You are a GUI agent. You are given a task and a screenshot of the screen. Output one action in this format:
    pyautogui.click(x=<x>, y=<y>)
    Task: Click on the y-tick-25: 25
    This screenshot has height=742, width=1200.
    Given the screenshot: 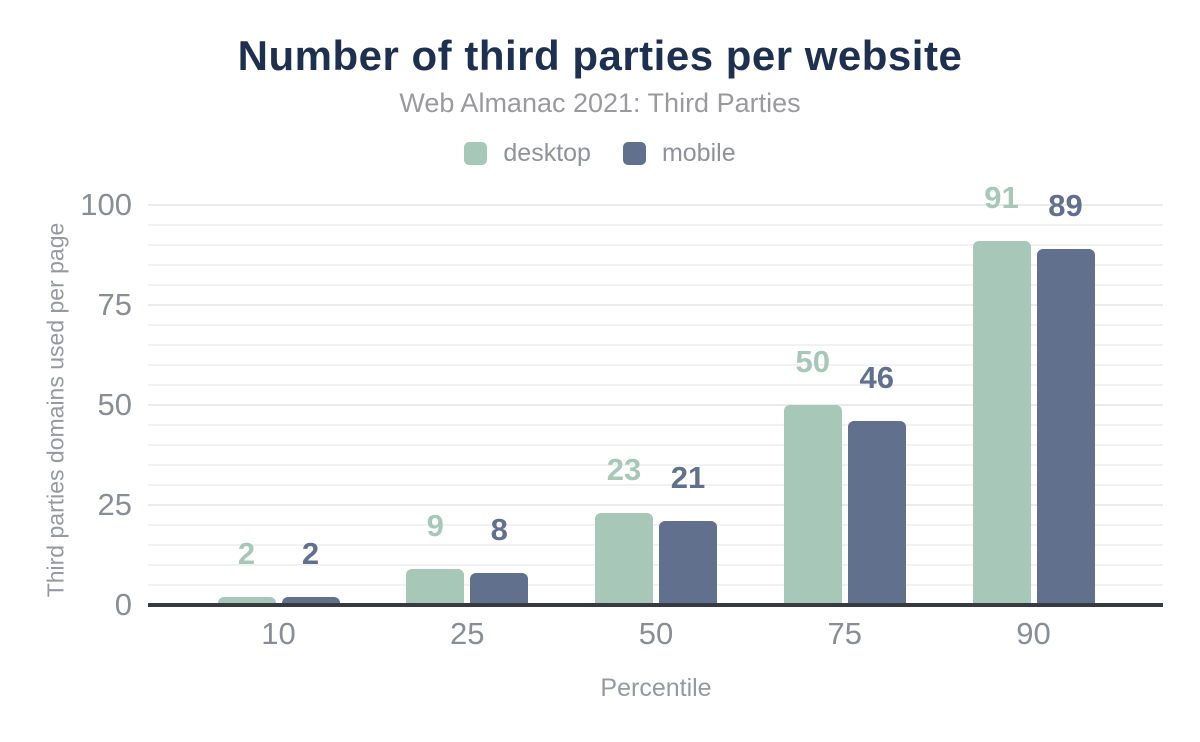 What is the action you would take?
    pyautogui.click(x=114, y=504)
    